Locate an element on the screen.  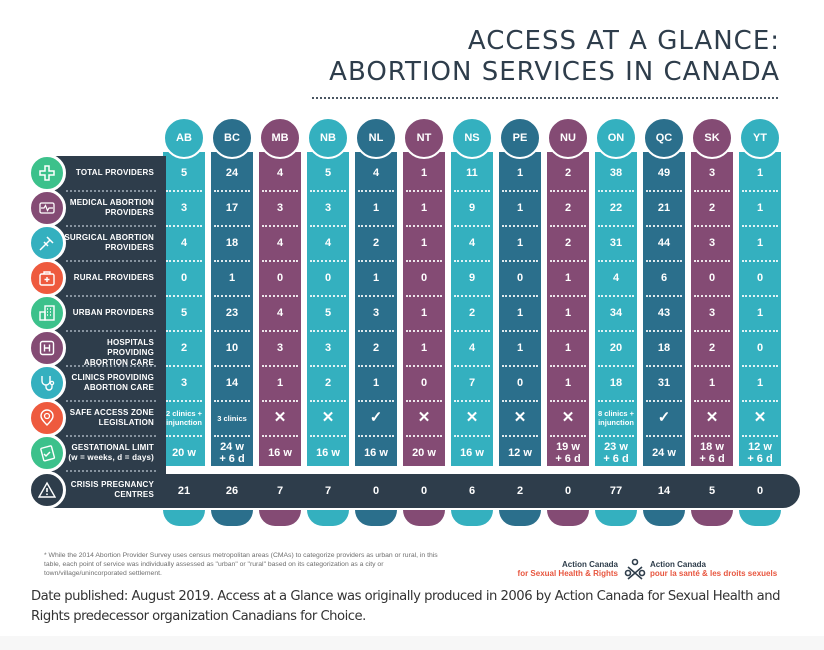
province-column-sk is located at coordinates (712, 309).